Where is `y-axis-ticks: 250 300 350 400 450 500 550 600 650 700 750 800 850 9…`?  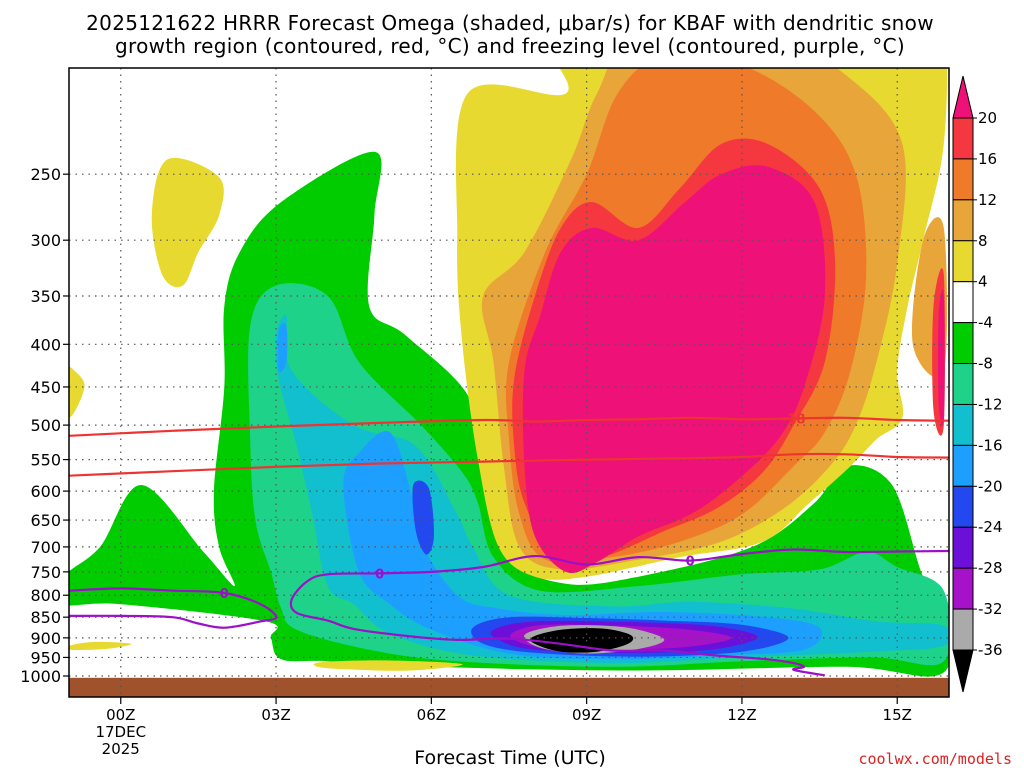 y-axis-ticks: 250 300 350 400 450 500 550 600 650 700 750 800 850 9… is located at coordinates (44, 425).